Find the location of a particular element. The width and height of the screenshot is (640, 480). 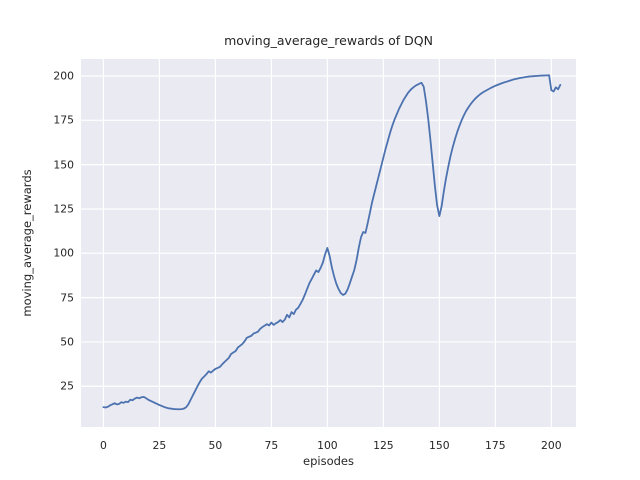

y-tick-label: 25 is located at coordinates (67, 386).